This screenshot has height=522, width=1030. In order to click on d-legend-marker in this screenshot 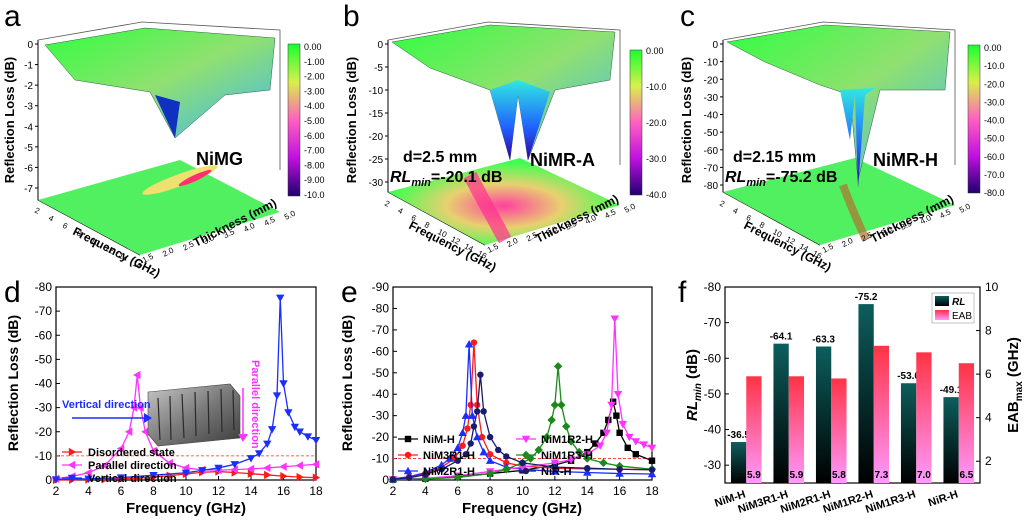, I will do `click(72, 478)`.